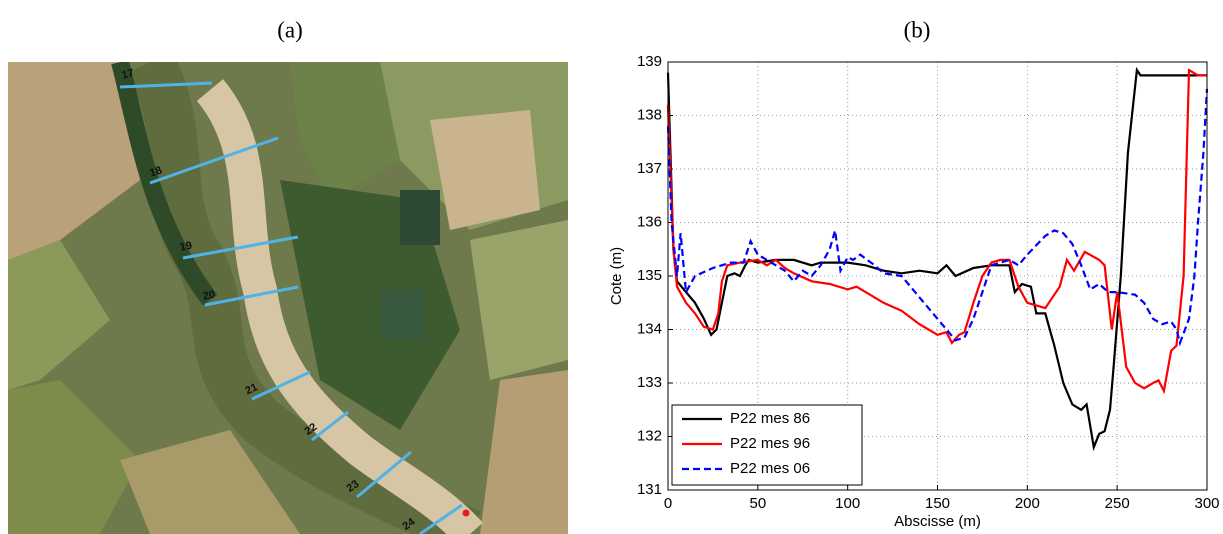 The width and height of the screenshot is (1223, 534). Describe the element at coordinates (649, 114) in the screenshot. I see `y-tick-label: 138` at that location.